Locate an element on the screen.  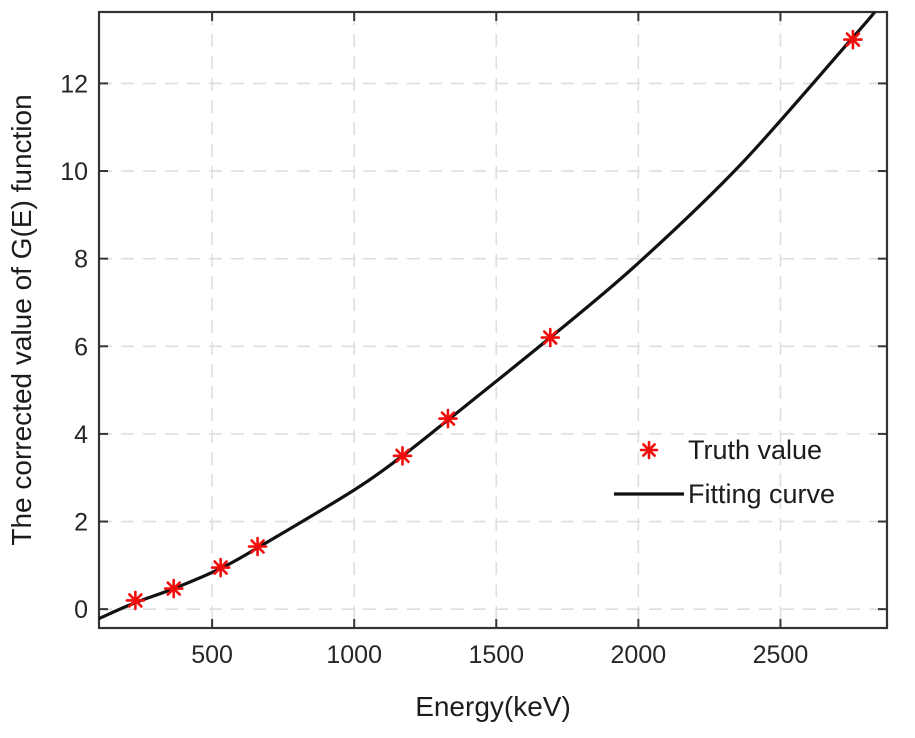
y-tick-label: 2 is located at coordinates (81, 523).